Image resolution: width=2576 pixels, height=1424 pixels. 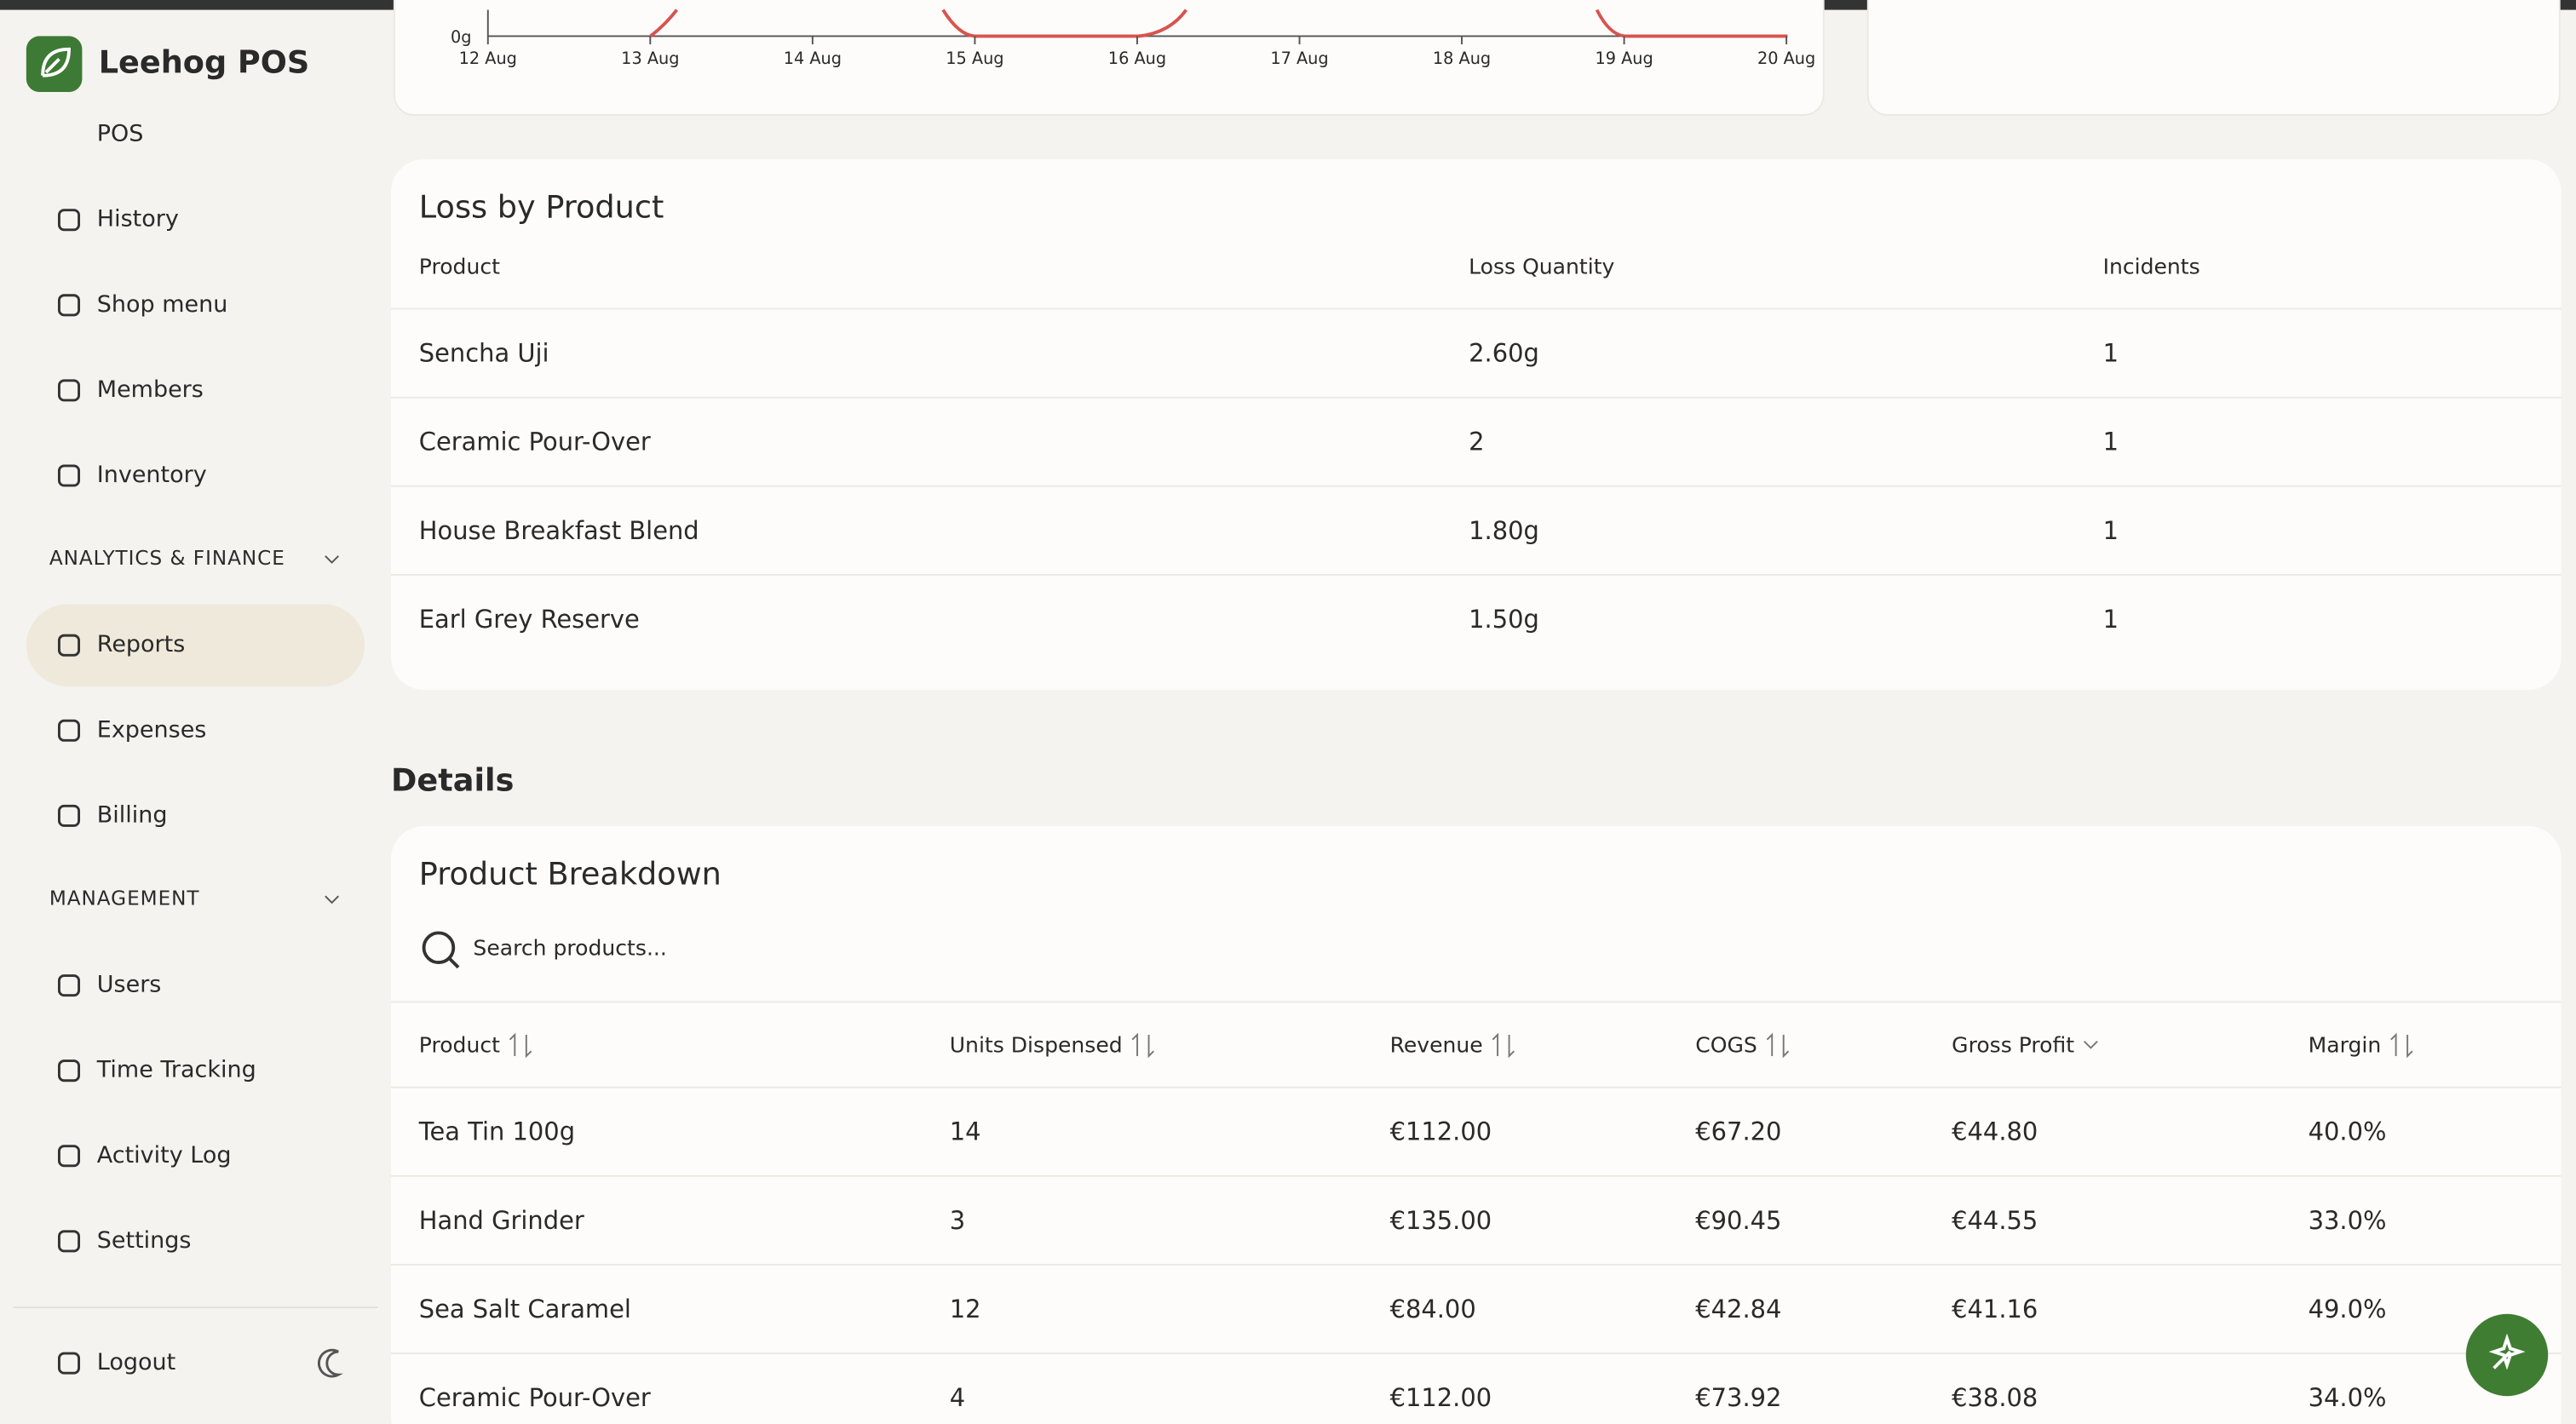 I want to click on nav-item: Reports, so click(x=142, y=644).